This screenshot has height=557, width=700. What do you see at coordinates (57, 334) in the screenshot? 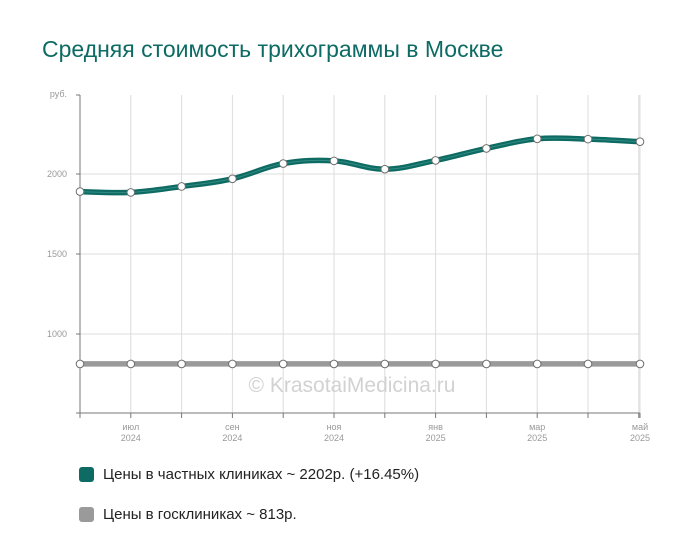
I see `y-tick-label: 1000` at bounding box center [57, 334].